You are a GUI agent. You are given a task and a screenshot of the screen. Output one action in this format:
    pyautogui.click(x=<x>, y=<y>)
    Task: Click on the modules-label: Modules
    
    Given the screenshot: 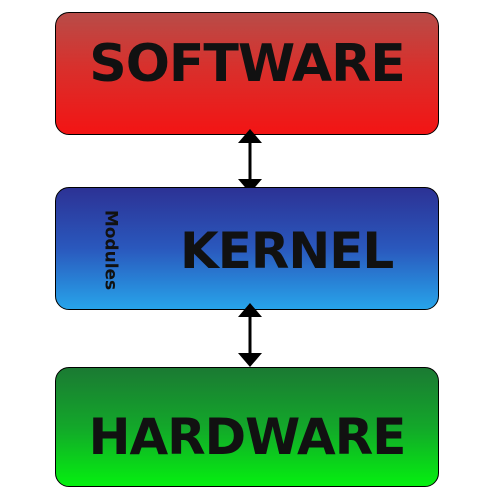 What is the action you would take?
    pyautogui.click(x=110, y=250)
    